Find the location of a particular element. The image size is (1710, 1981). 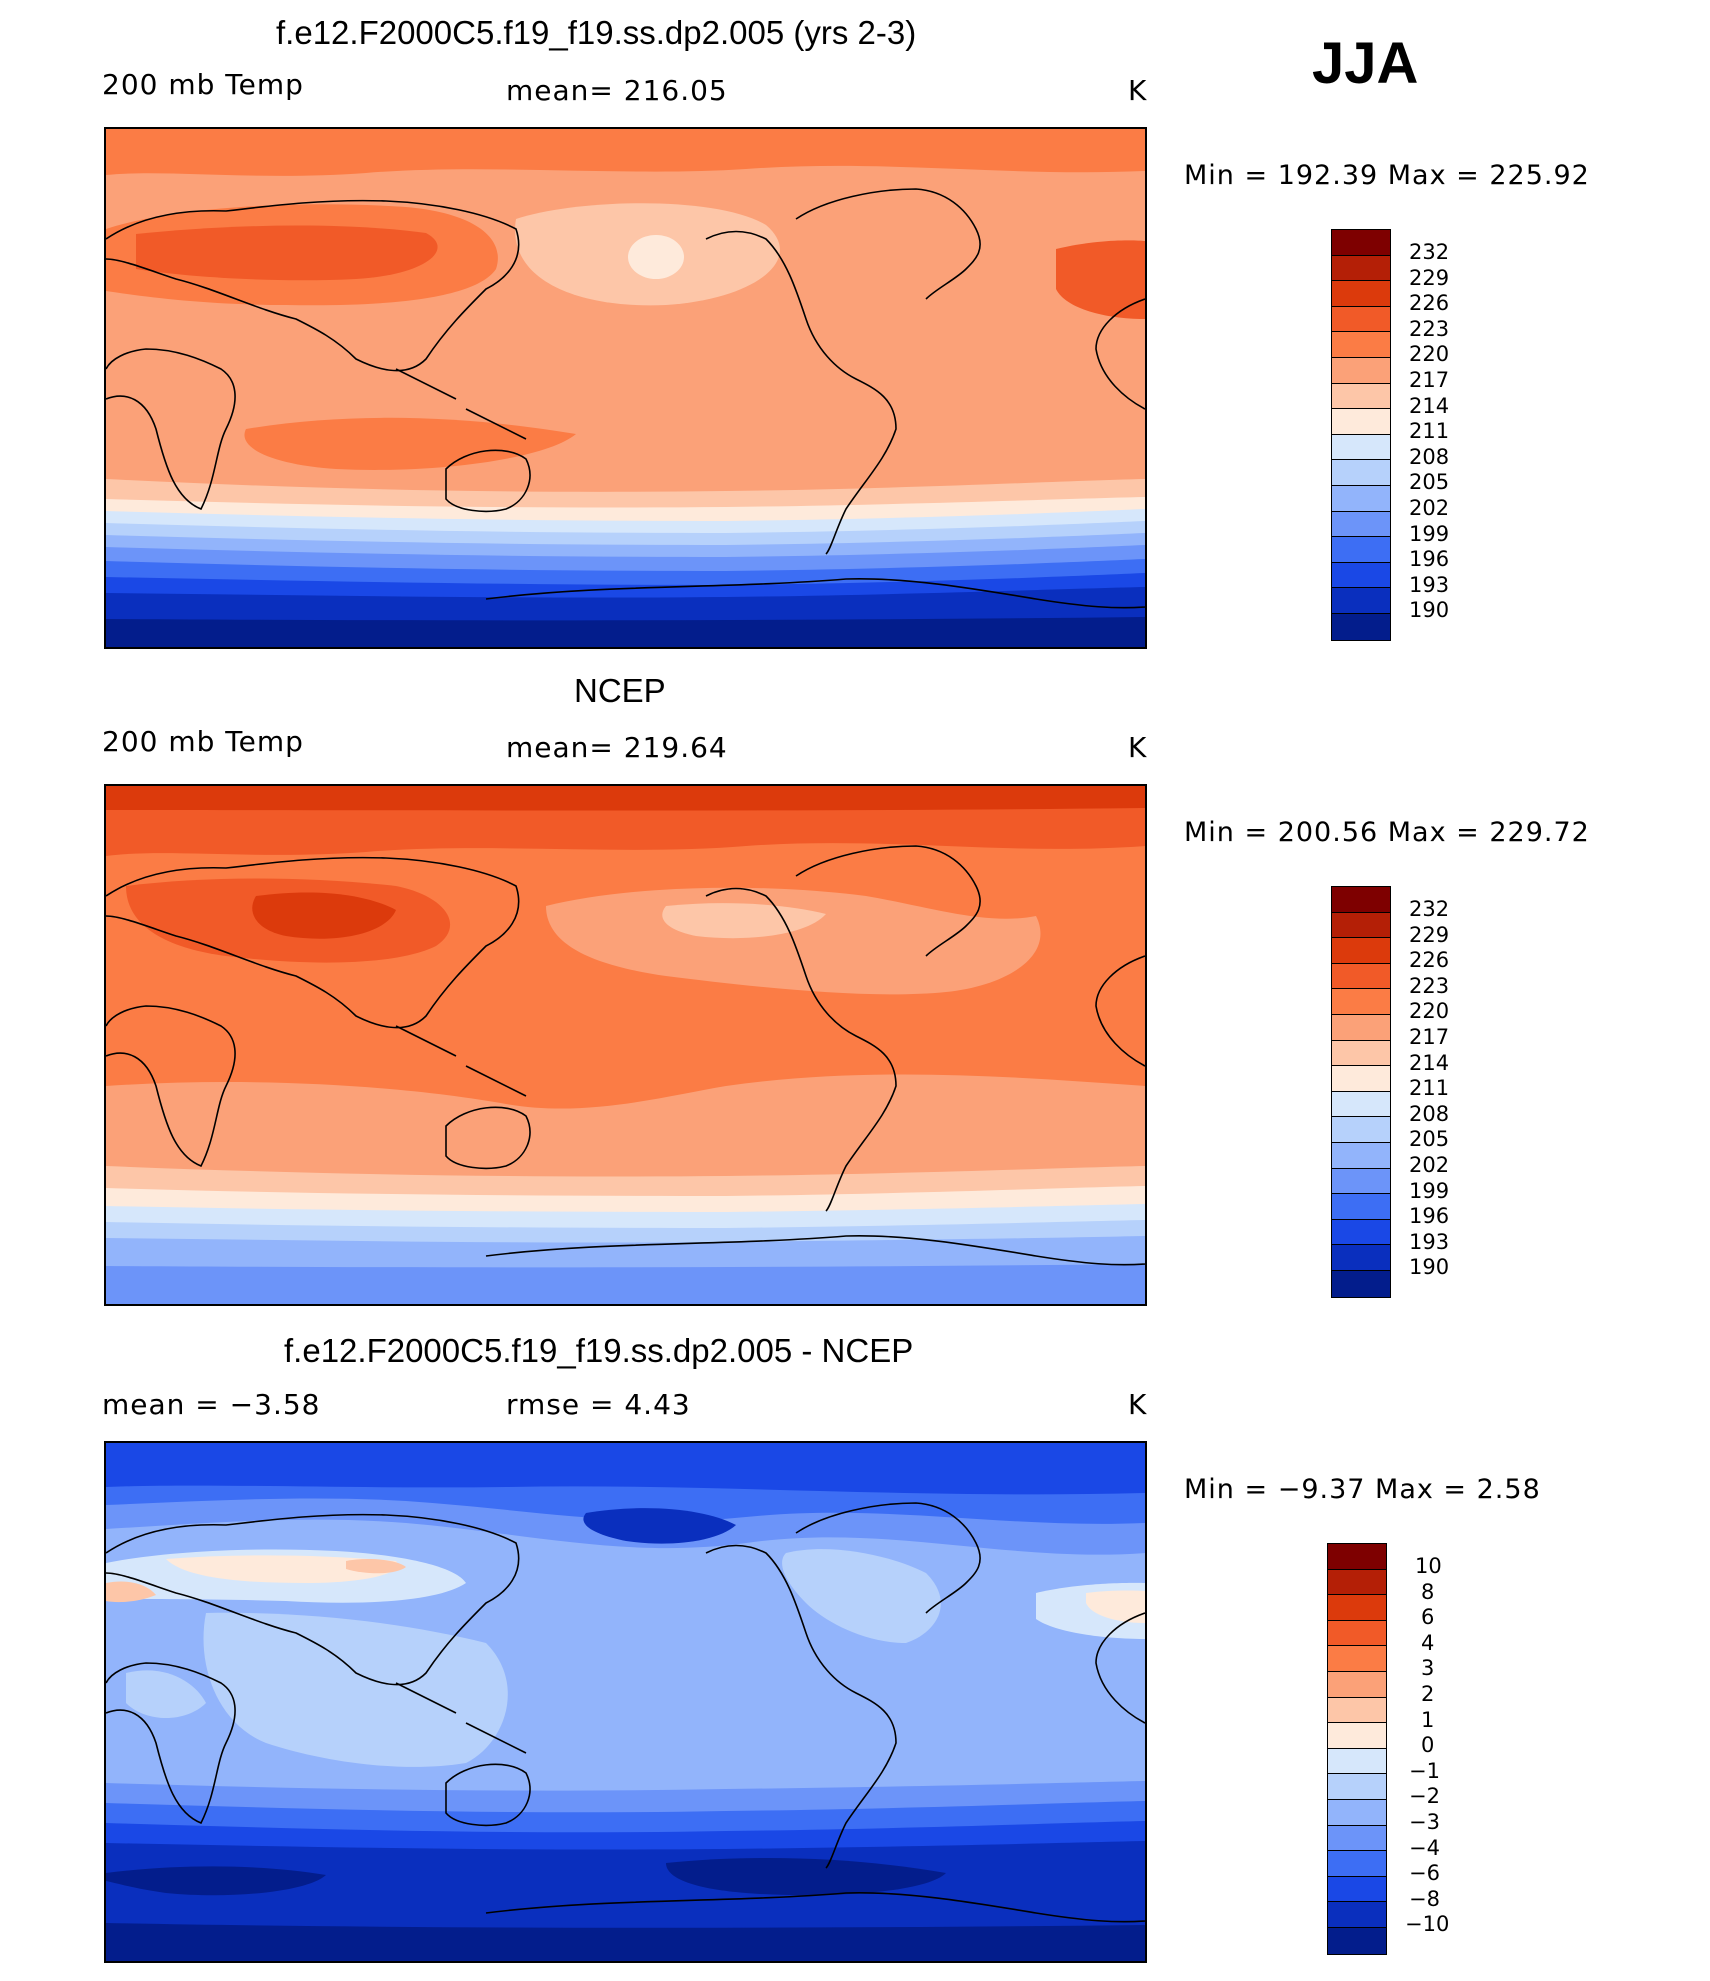

colorbar-tick-label: 8 is located at coordinates (1428, 1591).